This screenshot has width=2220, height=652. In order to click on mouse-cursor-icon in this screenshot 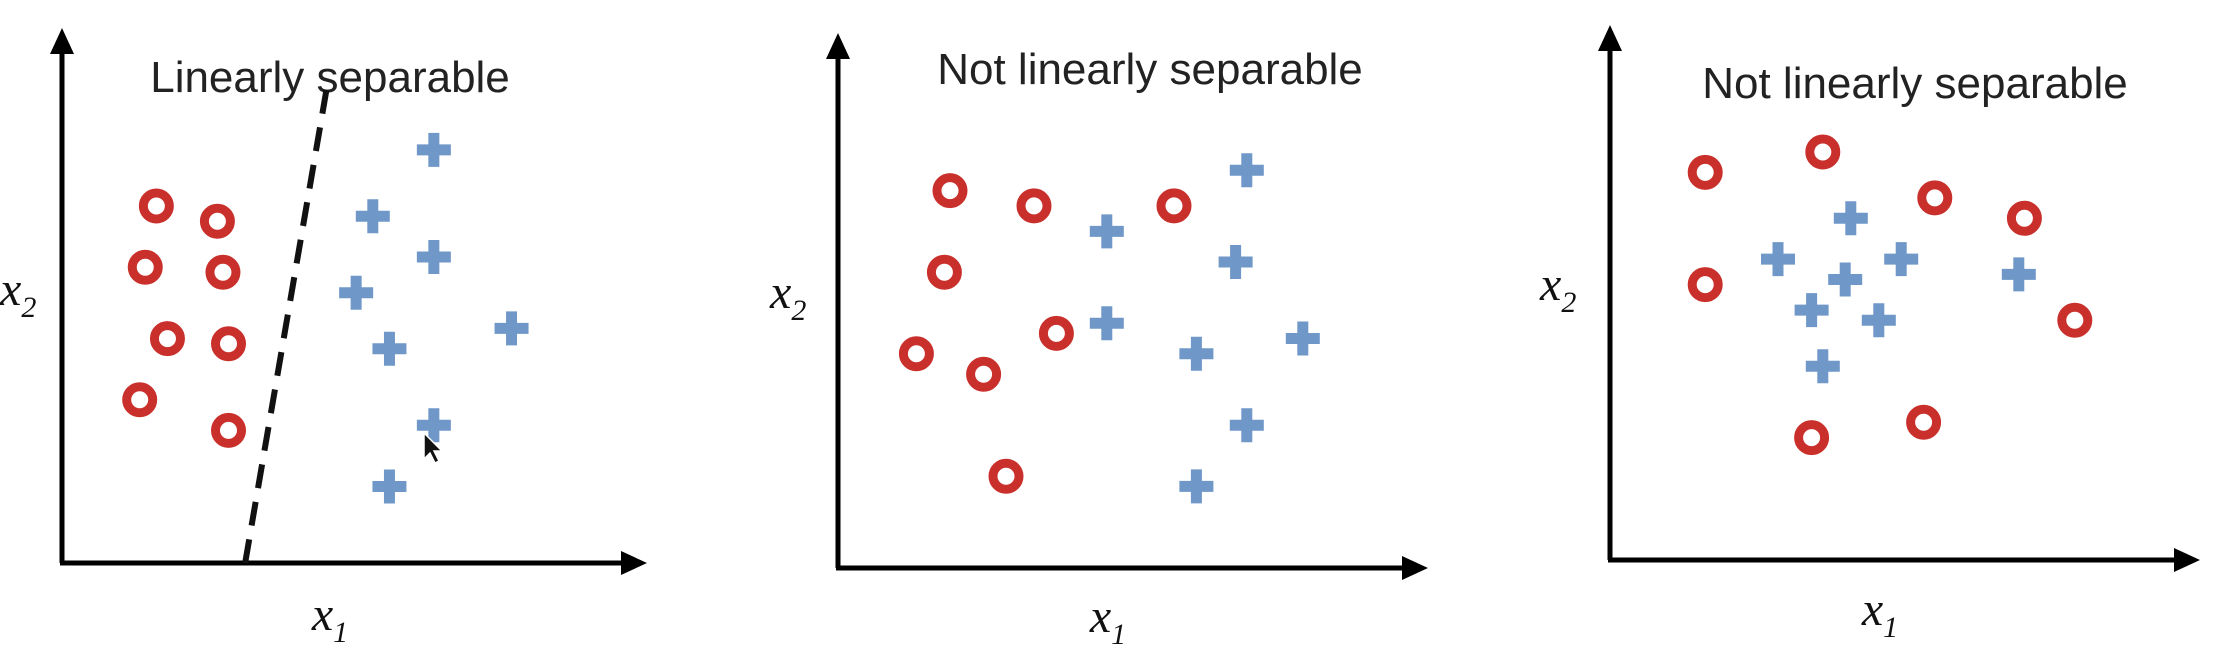, I will do `click(433, 448)`.